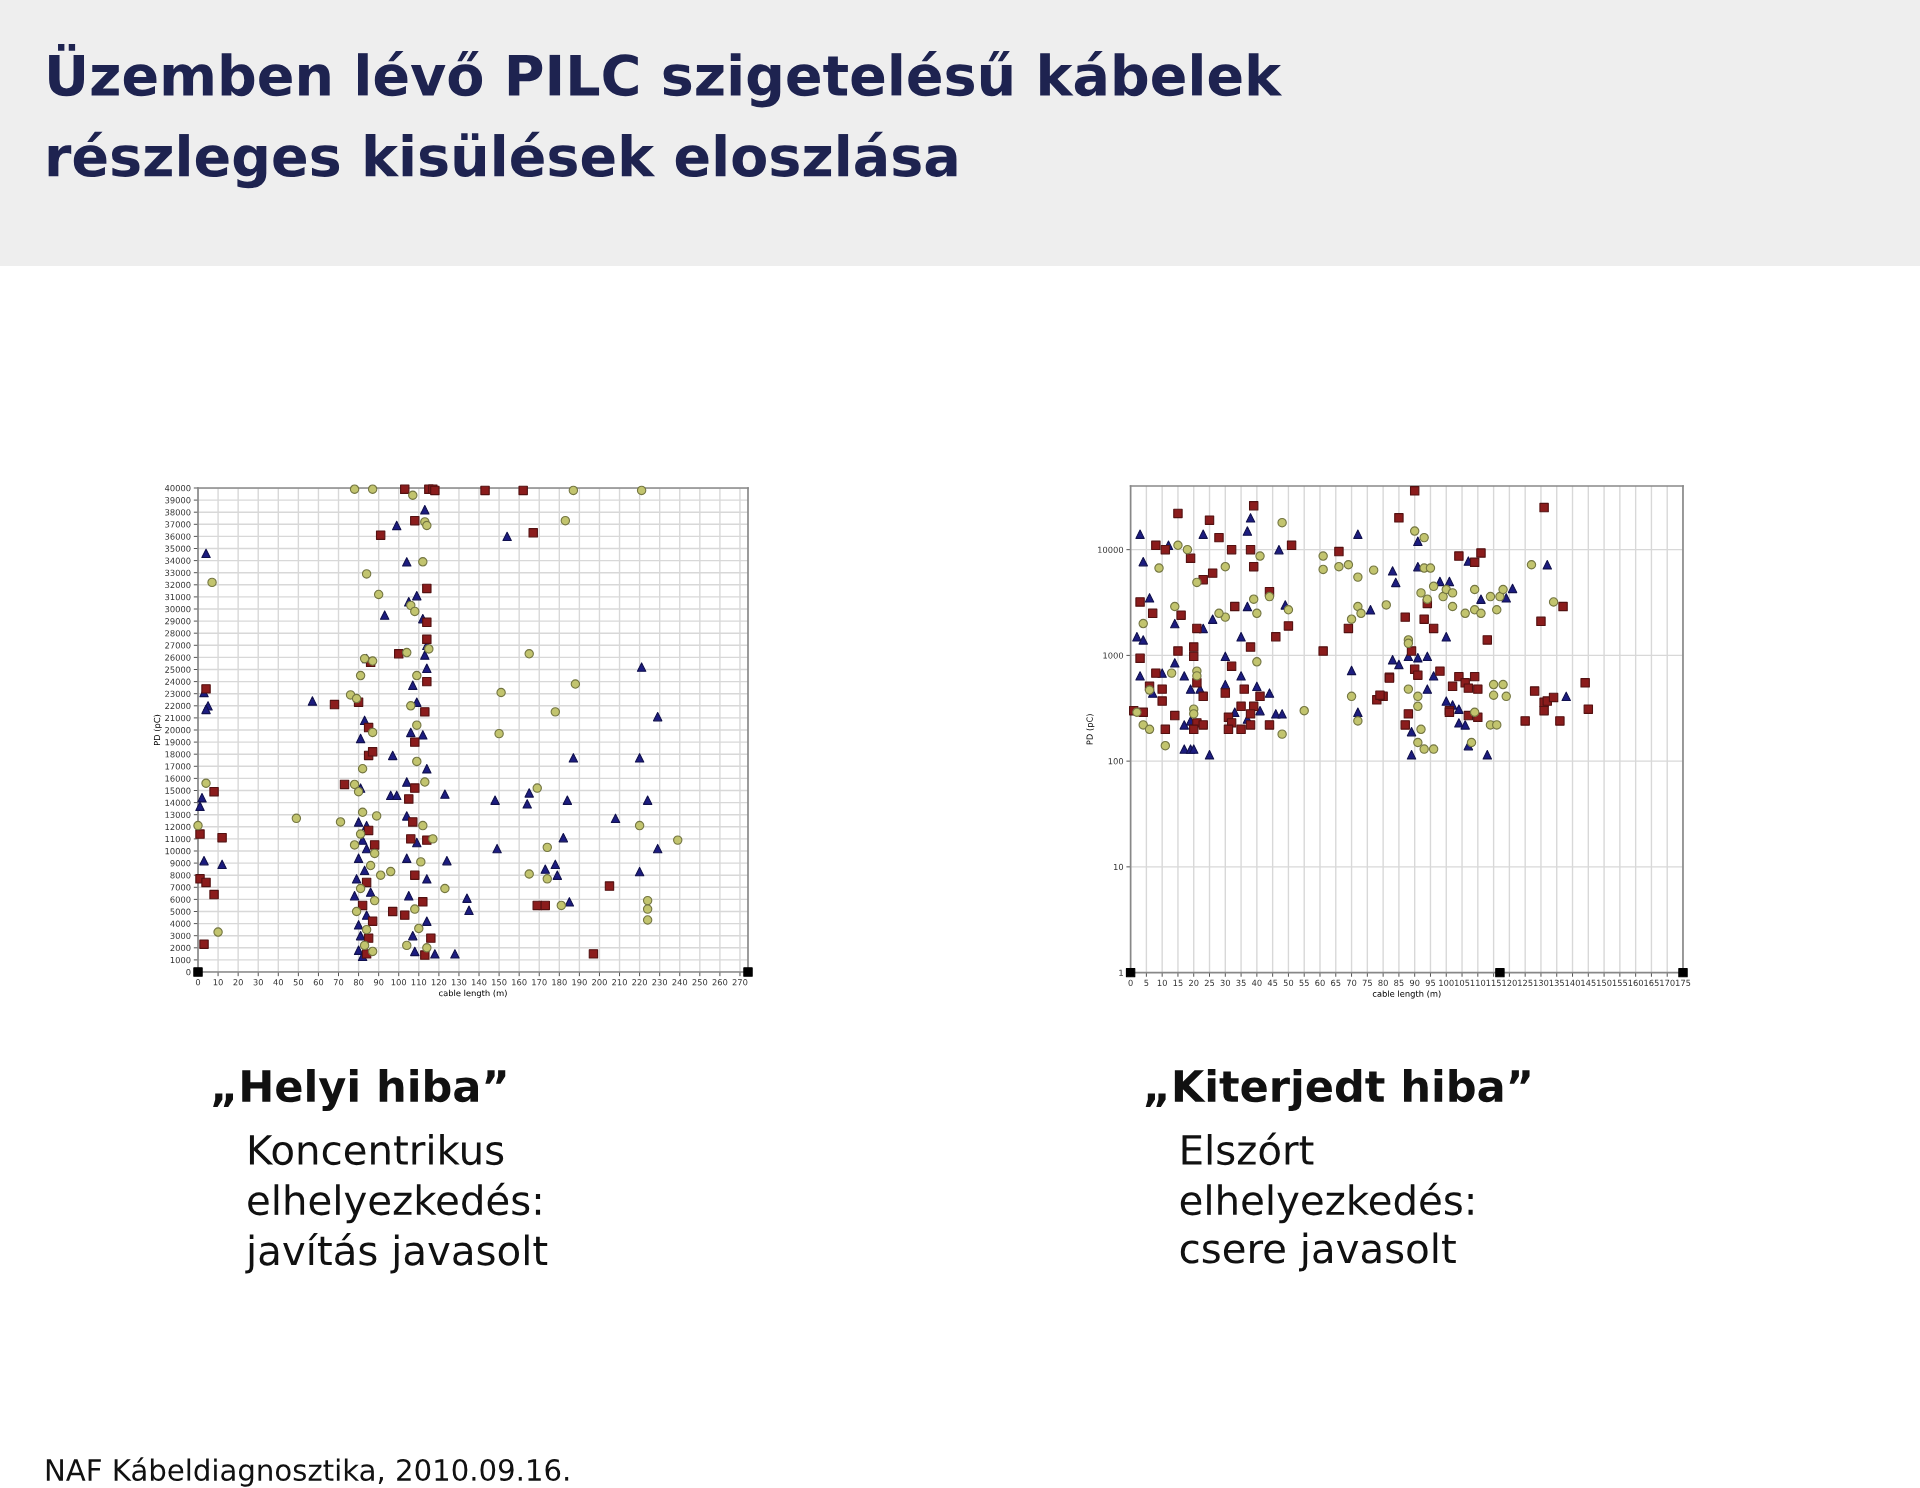 The height and width of the screenshot is (1488, 1920). What do you see at coordinates (665, 116) in the screenshot?
I see `chart-title: Üzemben lévő PILC szigetelésű kábelek részleges kisülések eloszlása` at bounding box center [665, 116].